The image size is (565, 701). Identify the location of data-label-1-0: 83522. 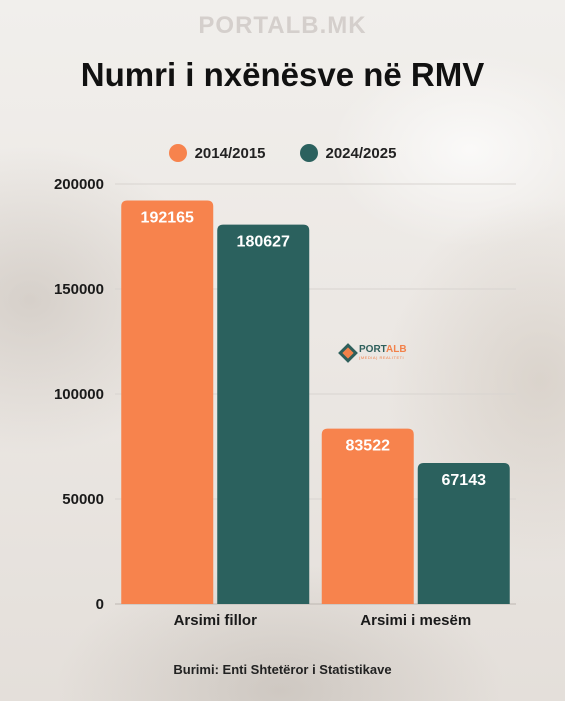
(368, 446).